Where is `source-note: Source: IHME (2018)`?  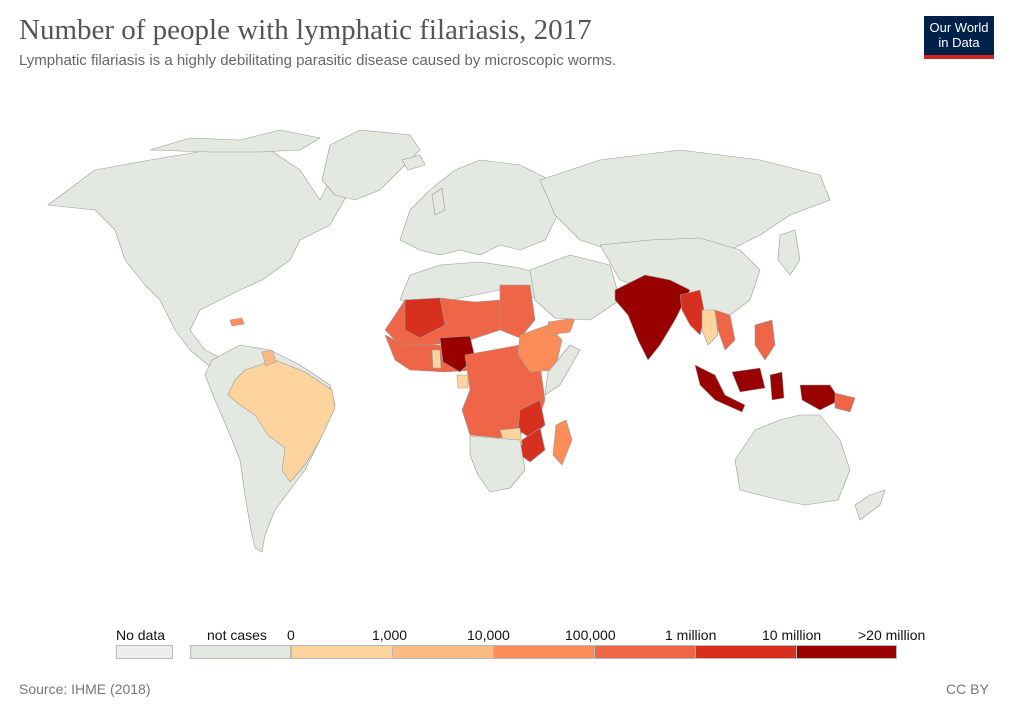
source-note: Source: IHME (2018) is located at coordinates (85, 689).